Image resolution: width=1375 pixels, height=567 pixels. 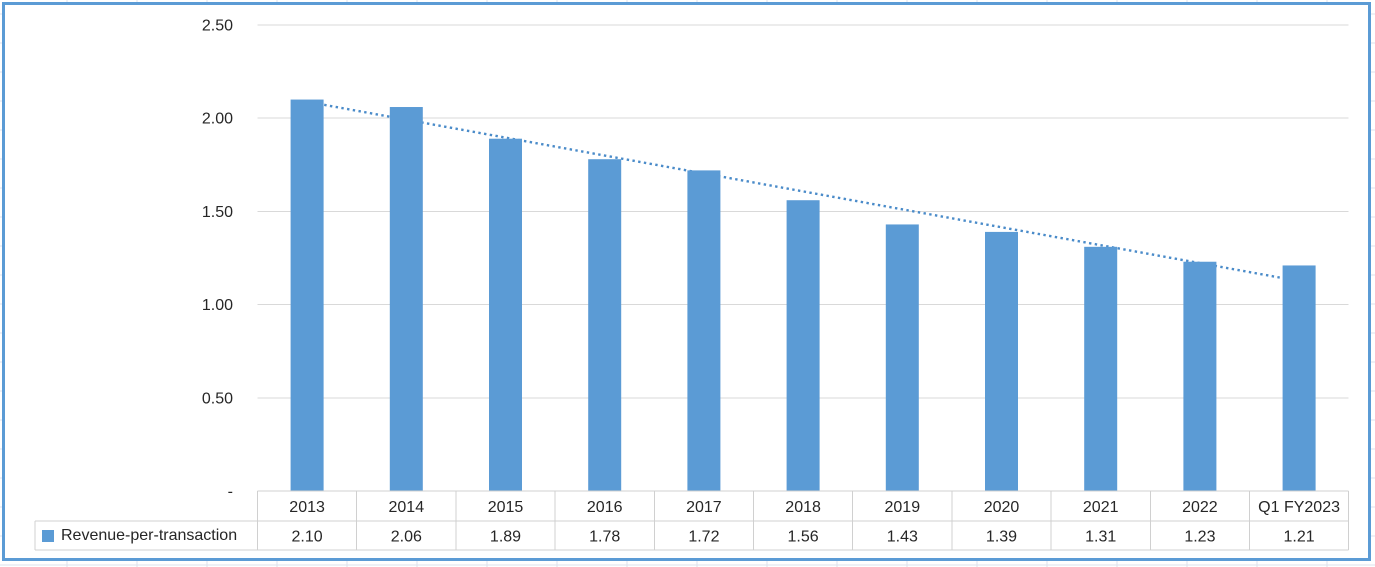 I want to click on table-value: 1.39, so click(x=1001, y=537).